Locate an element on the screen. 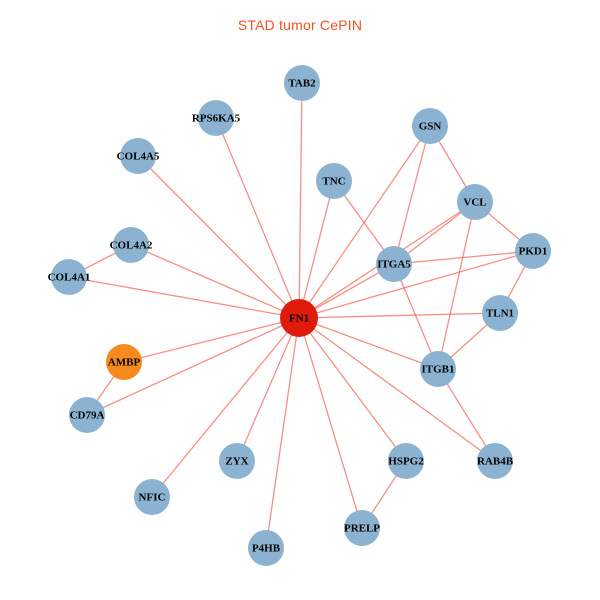 This screenshot has height=600, width=600. graph-node-ambp: AMBP is located at coordinates (124, 362).